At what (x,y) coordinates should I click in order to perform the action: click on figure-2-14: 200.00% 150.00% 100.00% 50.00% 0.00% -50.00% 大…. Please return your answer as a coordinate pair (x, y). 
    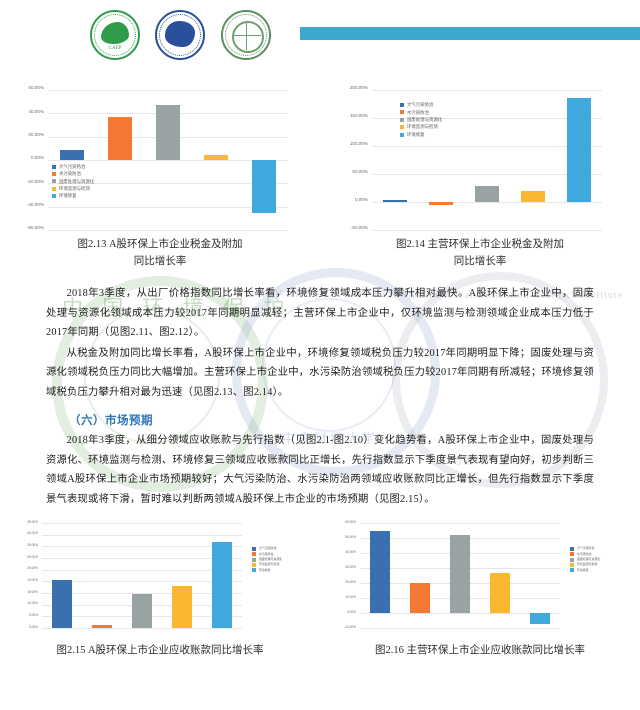
    Looking at the image, I should click on (480, 177).